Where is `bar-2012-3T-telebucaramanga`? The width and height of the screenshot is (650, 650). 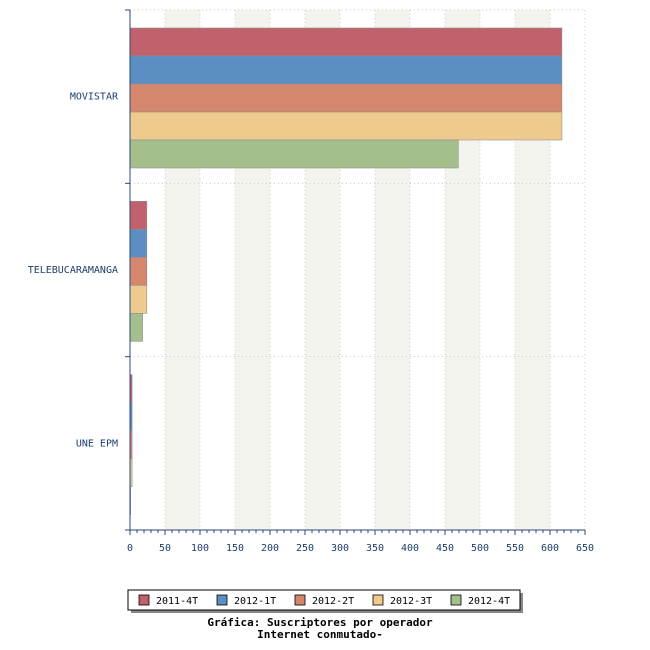 bar-2012-3T-telebucaramanga is located at coordinates (138, 299).